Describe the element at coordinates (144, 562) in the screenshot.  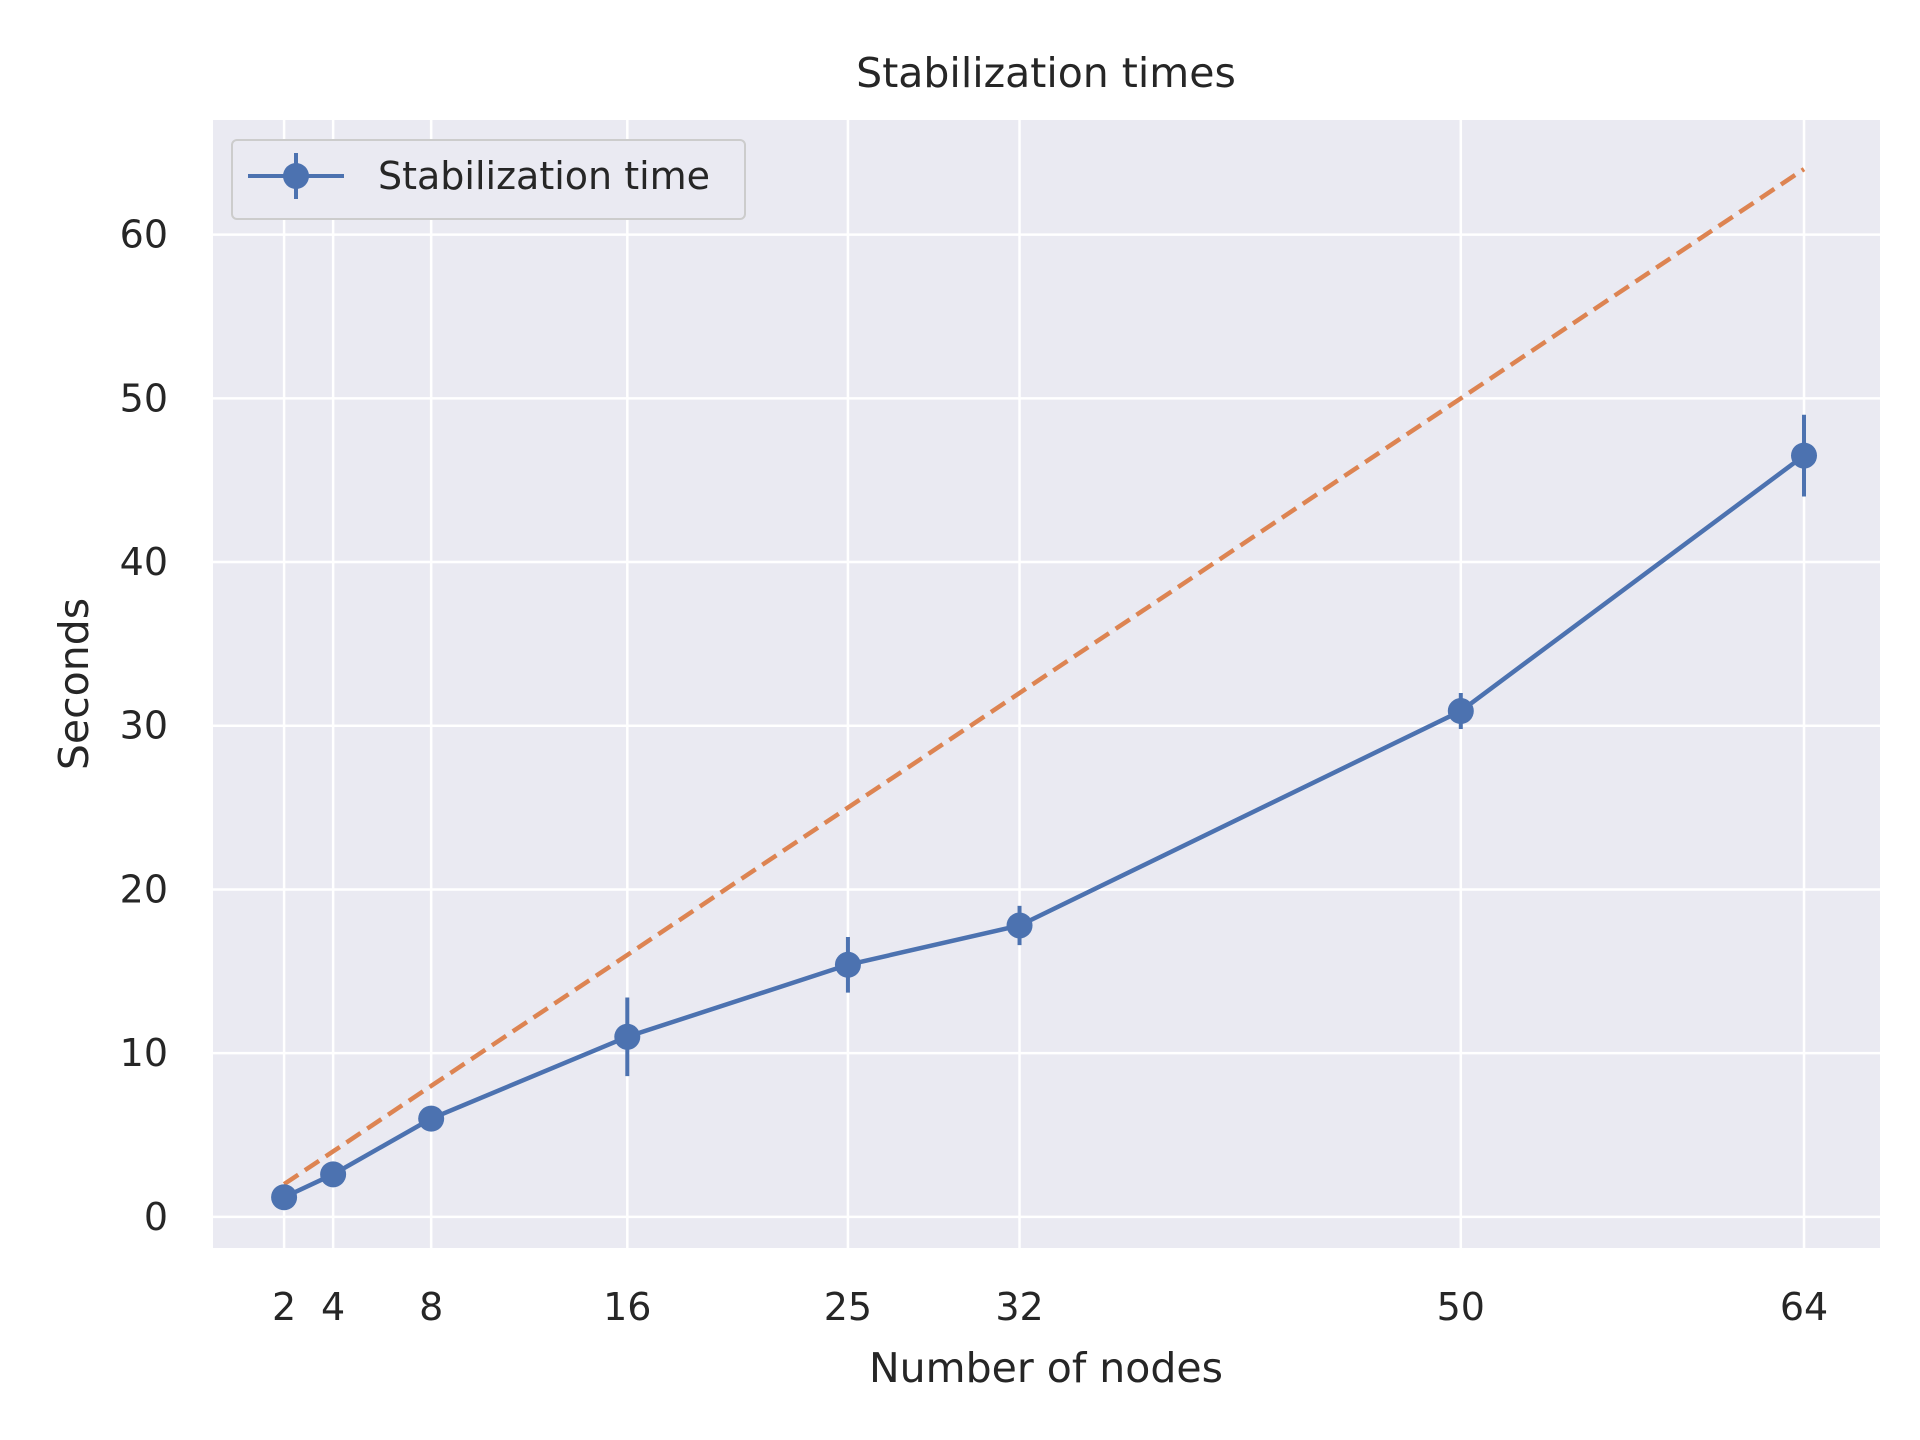
I see `y-tick-label: 40` at that location.